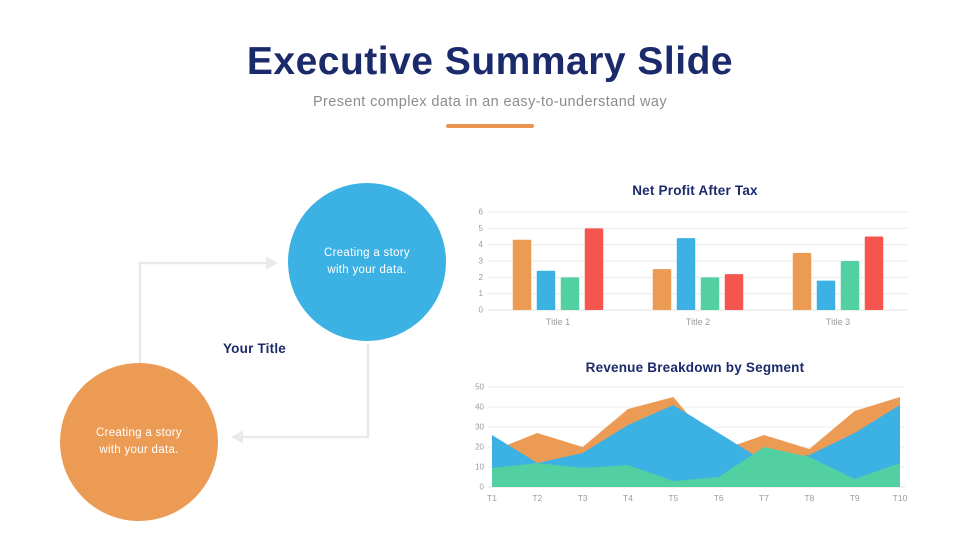 The width and height of the screenshot is (980, 551). What do you see at coordinates (691, 443) in the screenshot?
I see `area-chart: 0 10 20 30 40 50 T1 T2 T3 T4 T5 T6 T7 T8 T9 T10` at bounding box center [691, 443].